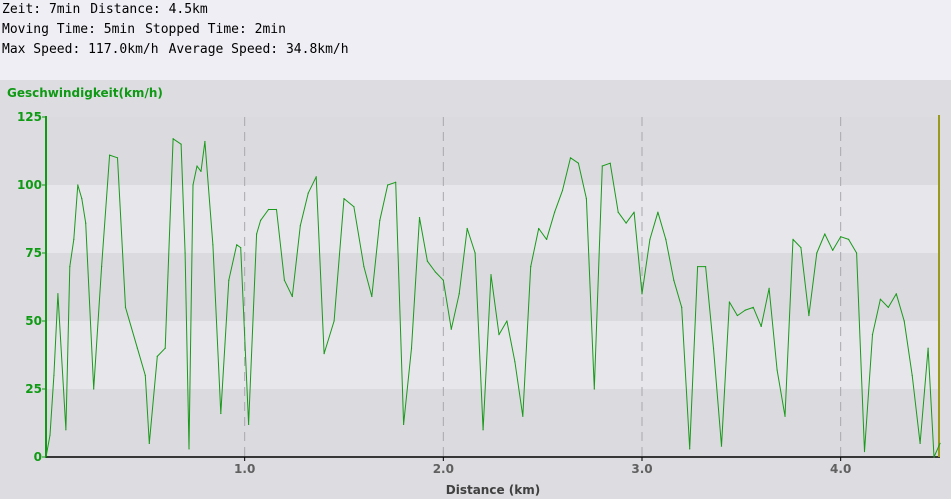 This screenshot has width=951, height=499. Describe the element at coordinates (38, 457) in the screenshot. I see `y-tick-label: 0` at that location.